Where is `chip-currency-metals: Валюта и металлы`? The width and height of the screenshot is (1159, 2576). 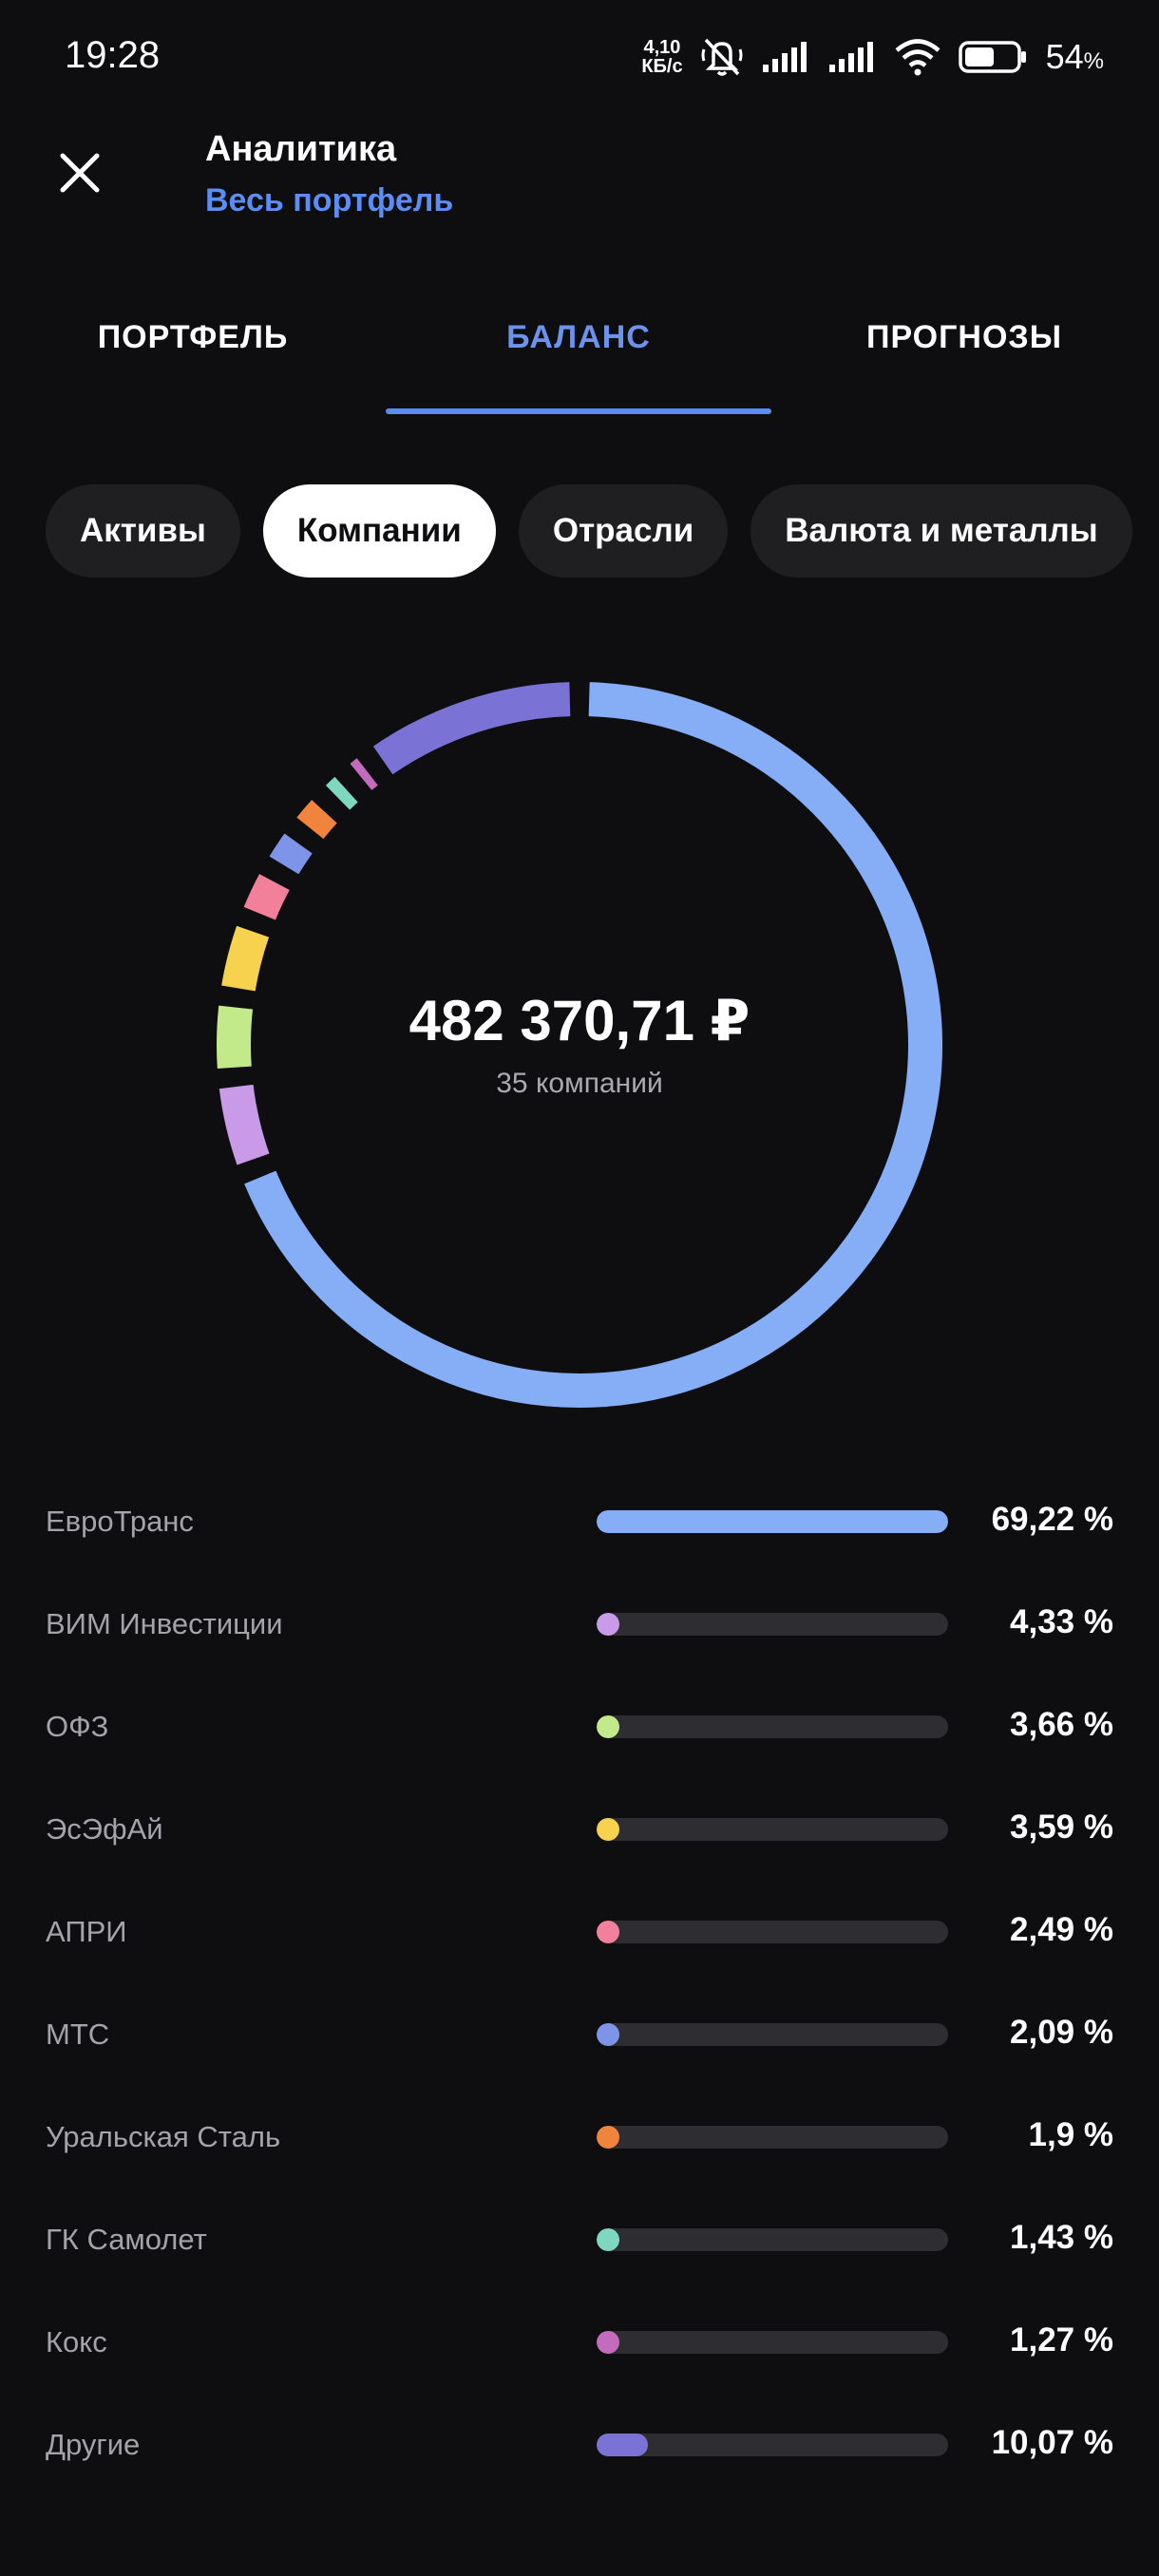 chip-currency-metals: Валюта и металлы is located at coordinates (941, 531).